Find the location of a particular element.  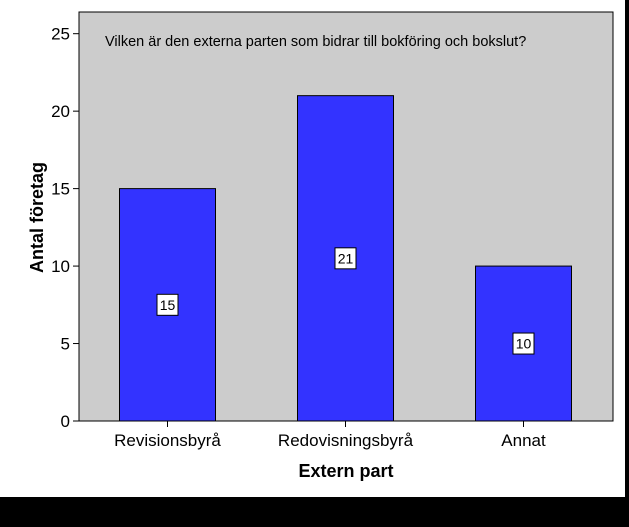

data-labels-group: 15 21 10 is located at coordinates (345, 301).